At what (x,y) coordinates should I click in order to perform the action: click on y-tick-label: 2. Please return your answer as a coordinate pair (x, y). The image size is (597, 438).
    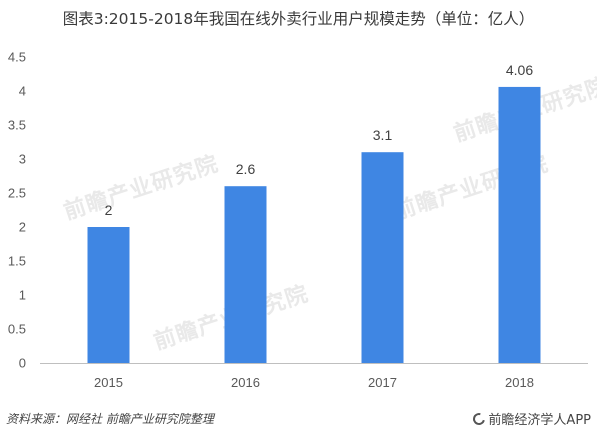
    Looking at the image, I should click on (22, 227).